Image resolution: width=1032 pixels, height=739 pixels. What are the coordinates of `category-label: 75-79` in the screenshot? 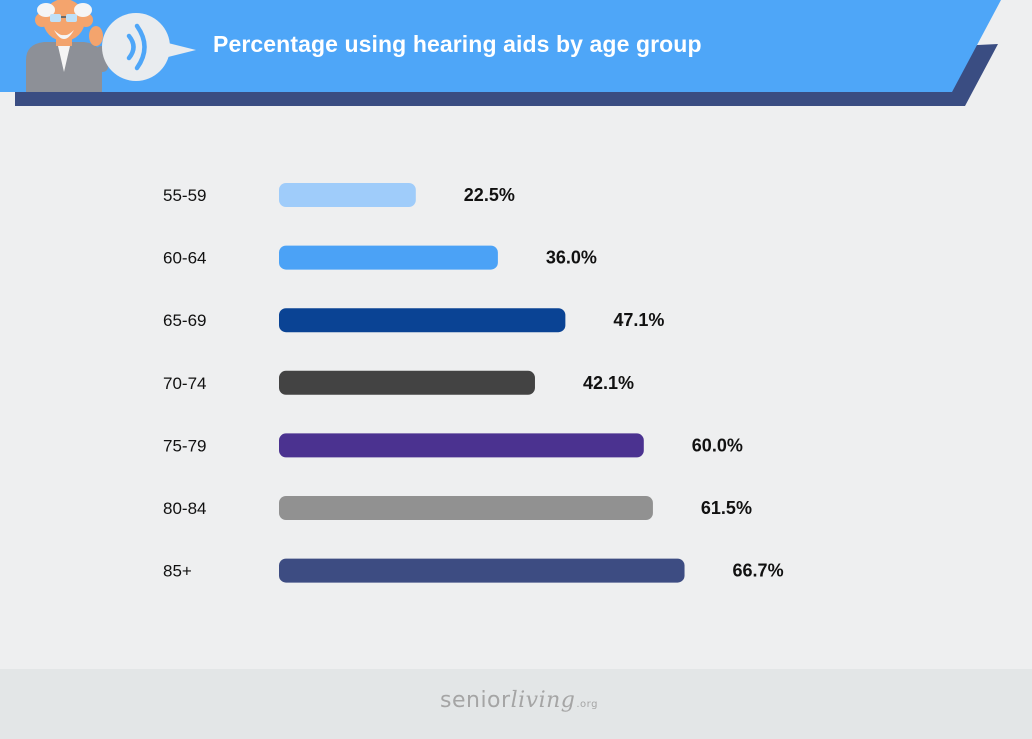 It's located at (184, 445).